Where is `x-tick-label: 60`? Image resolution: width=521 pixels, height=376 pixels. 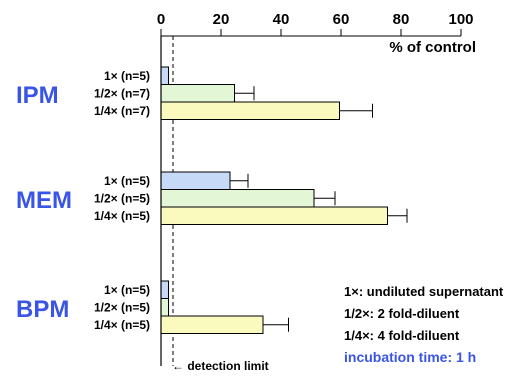
x-tick-label: 60 is located at coordinates (341, 19).